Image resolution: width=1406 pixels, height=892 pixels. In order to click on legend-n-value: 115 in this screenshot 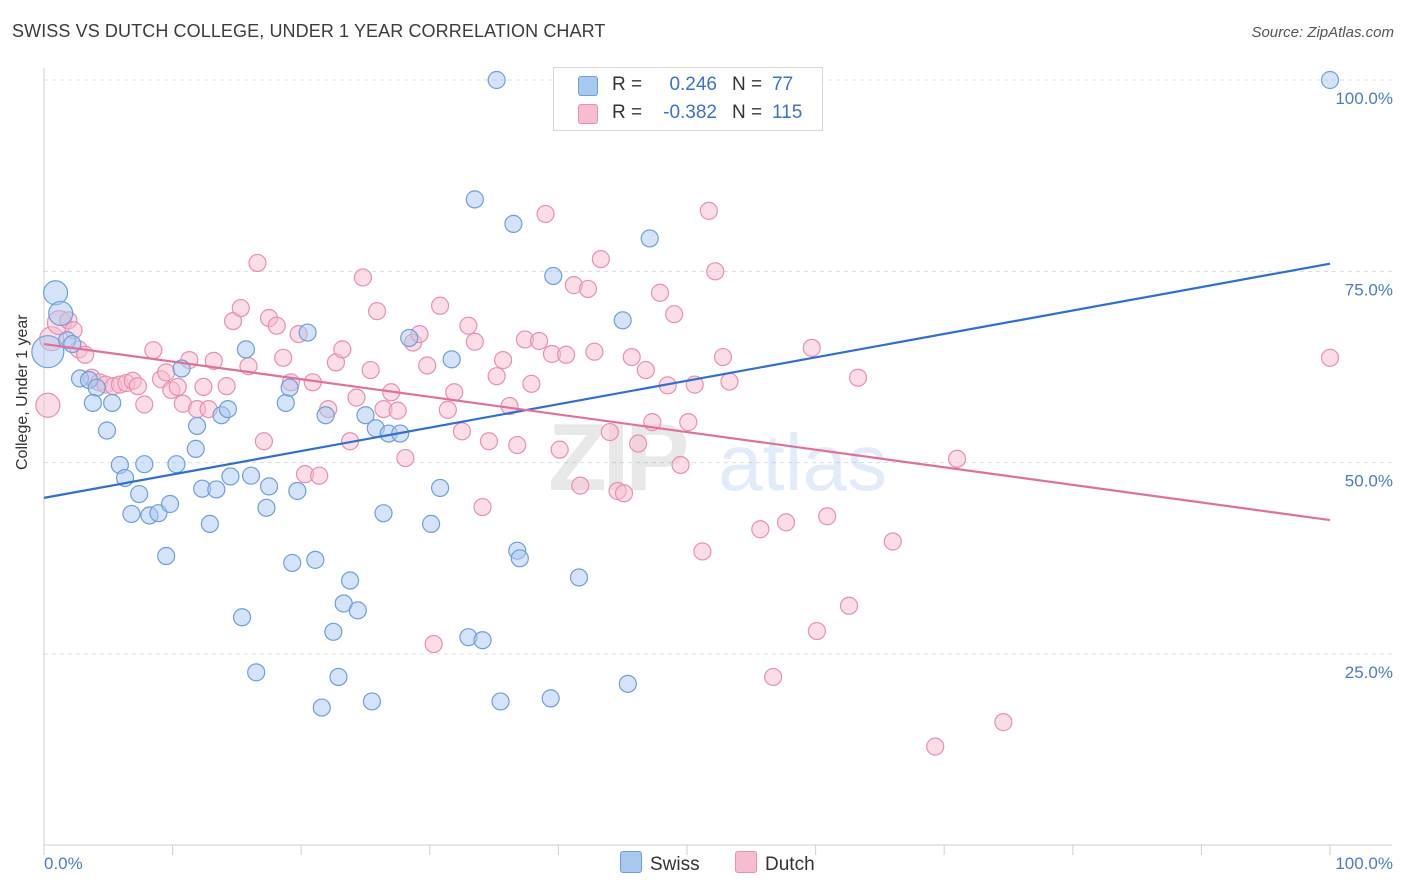, I will do `click(787, 112)`.